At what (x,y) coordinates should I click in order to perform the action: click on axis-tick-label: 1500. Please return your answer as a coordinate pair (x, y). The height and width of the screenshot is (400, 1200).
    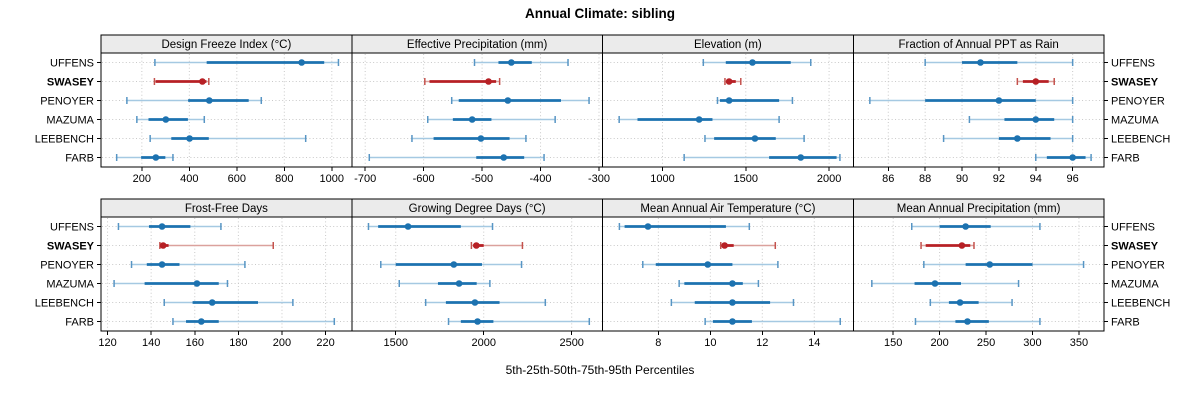
    Looking at the image, I should click on (746, 179).